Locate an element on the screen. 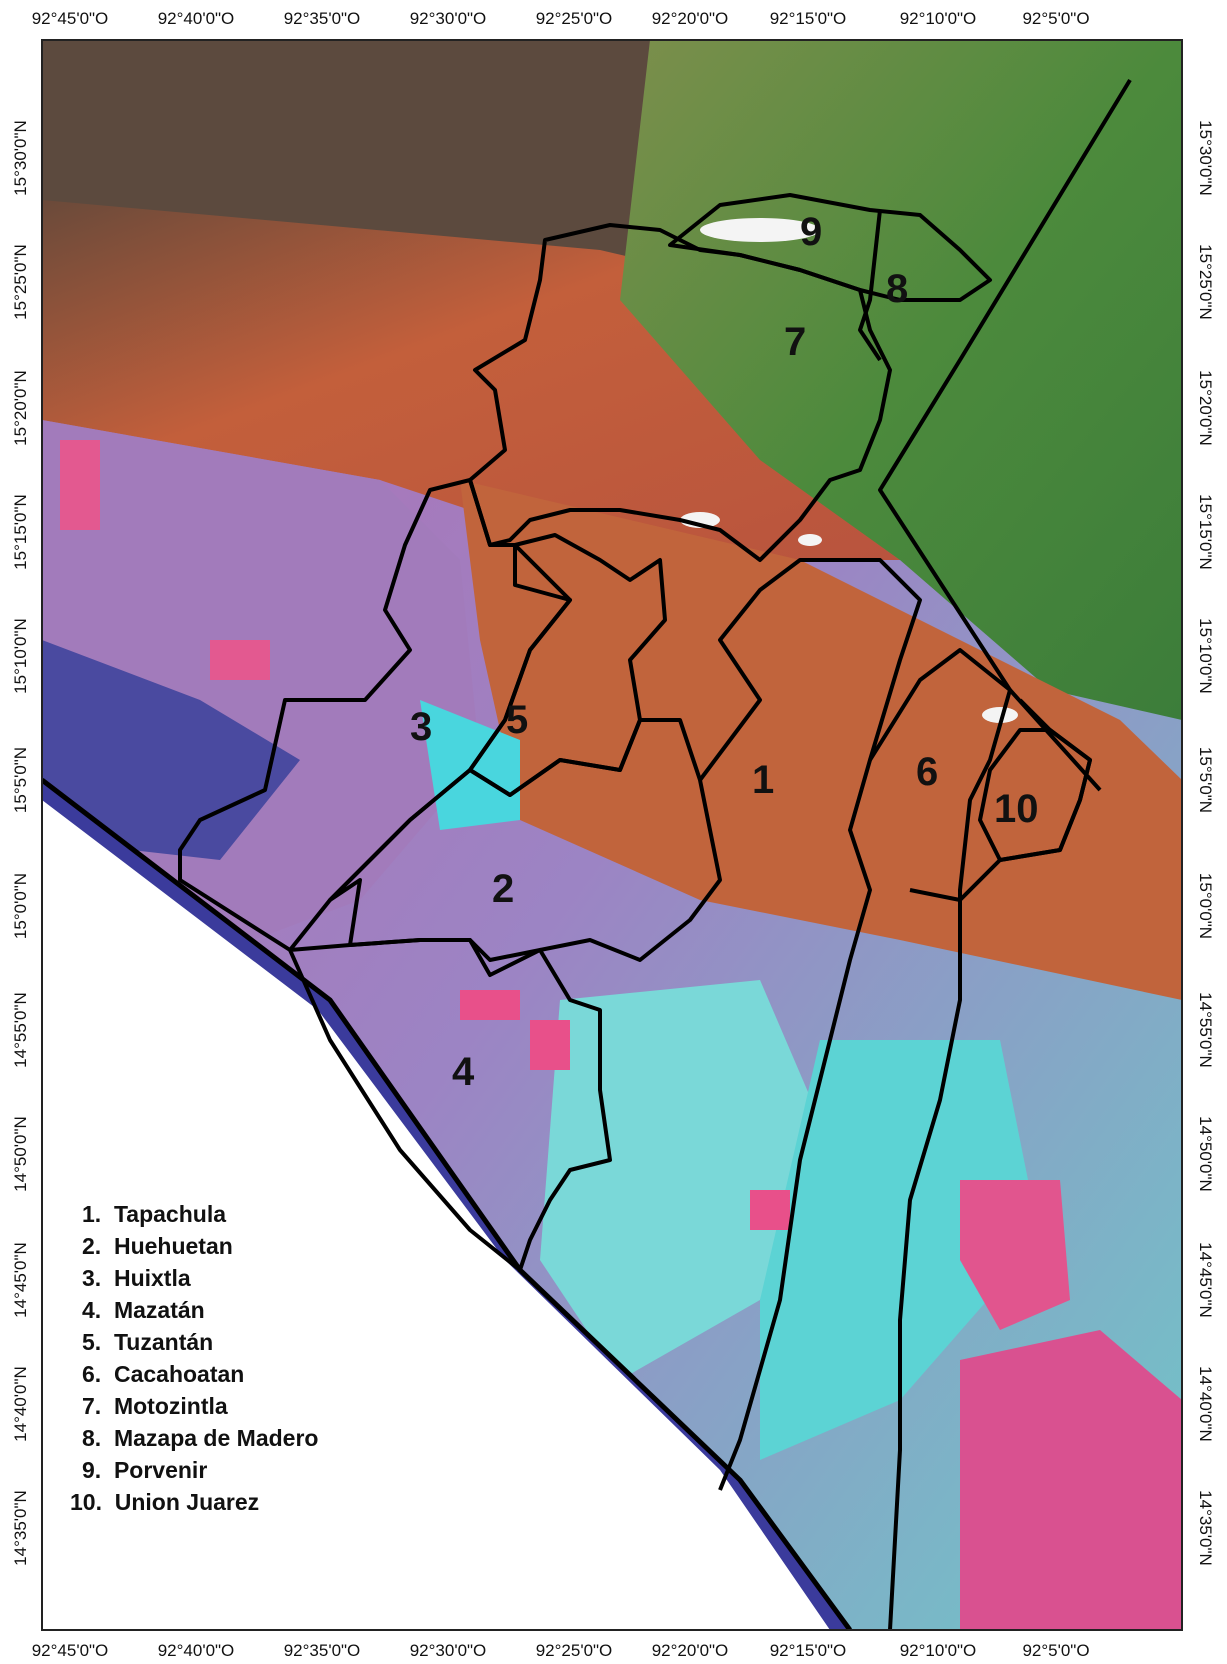 Image resolution: width=1227 pixels, height=1664 pixels. legend-item-2: 2. Huehuetan is located at coordinates (157, 1246).